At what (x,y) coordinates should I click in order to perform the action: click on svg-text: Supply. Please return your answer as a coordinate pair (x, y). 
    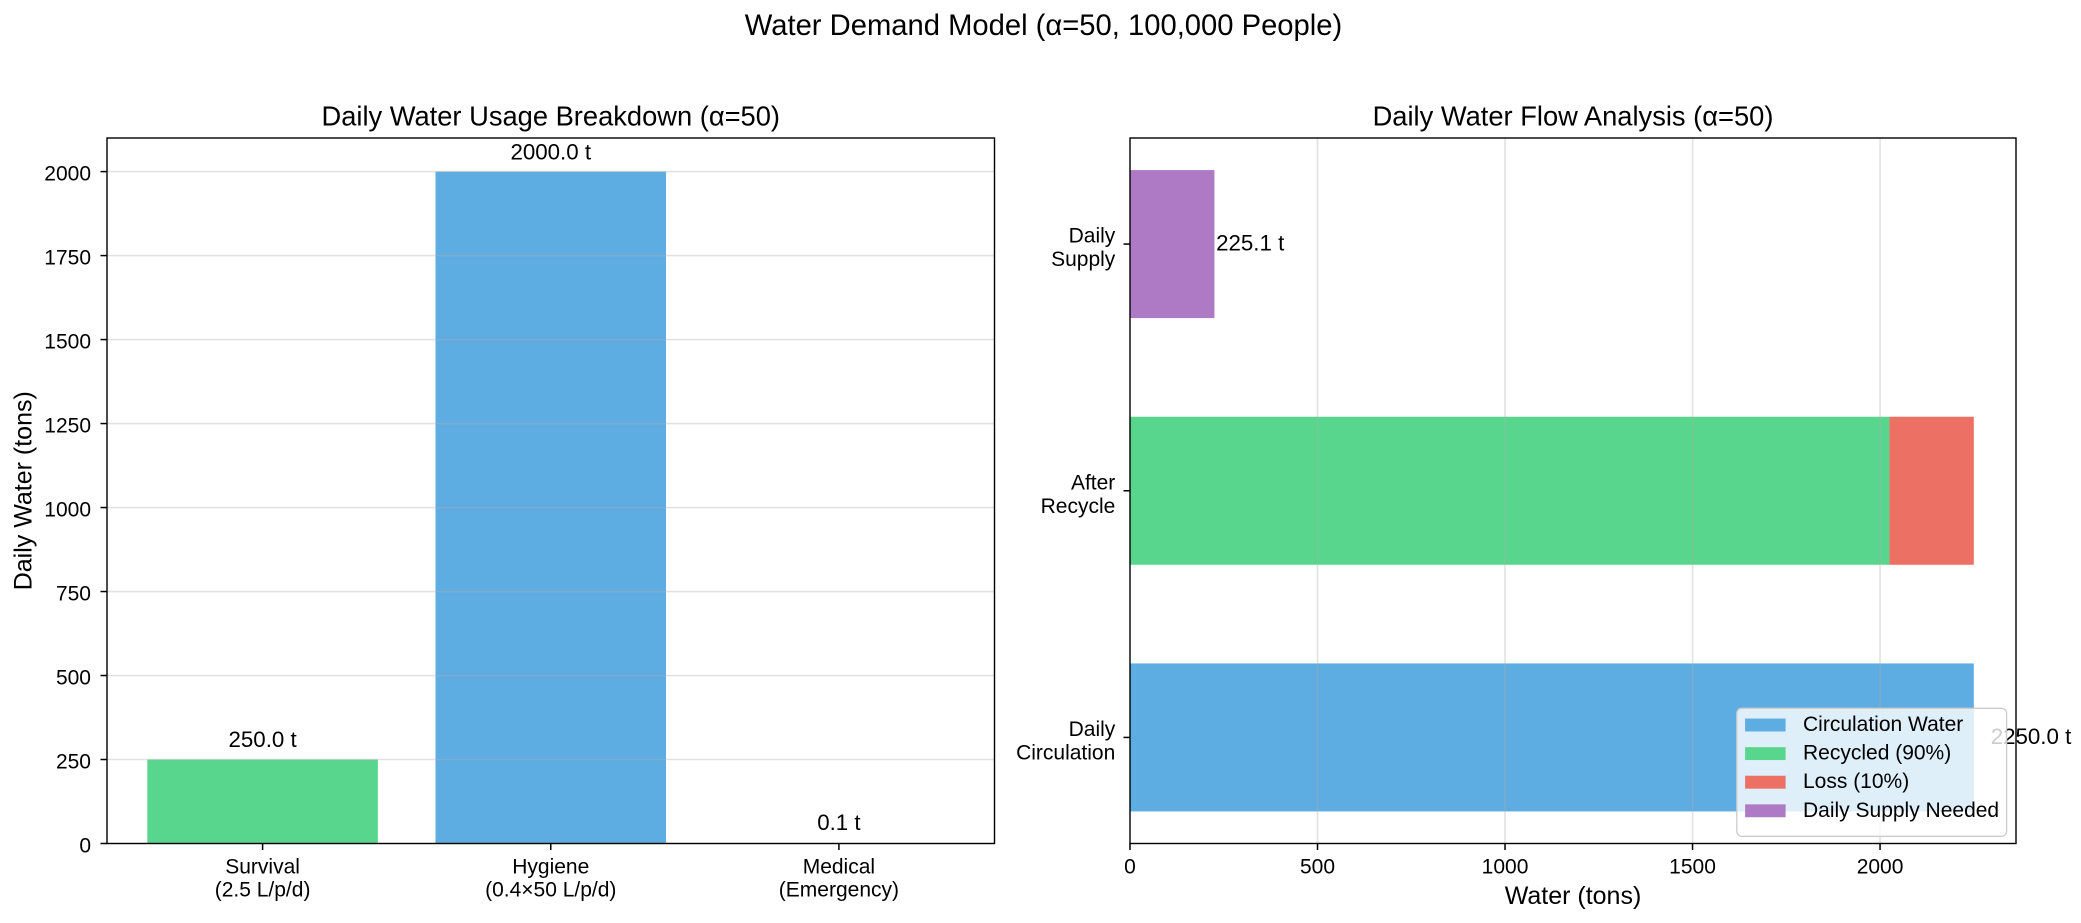
    Looking at the image, I should click on (1083, 259).